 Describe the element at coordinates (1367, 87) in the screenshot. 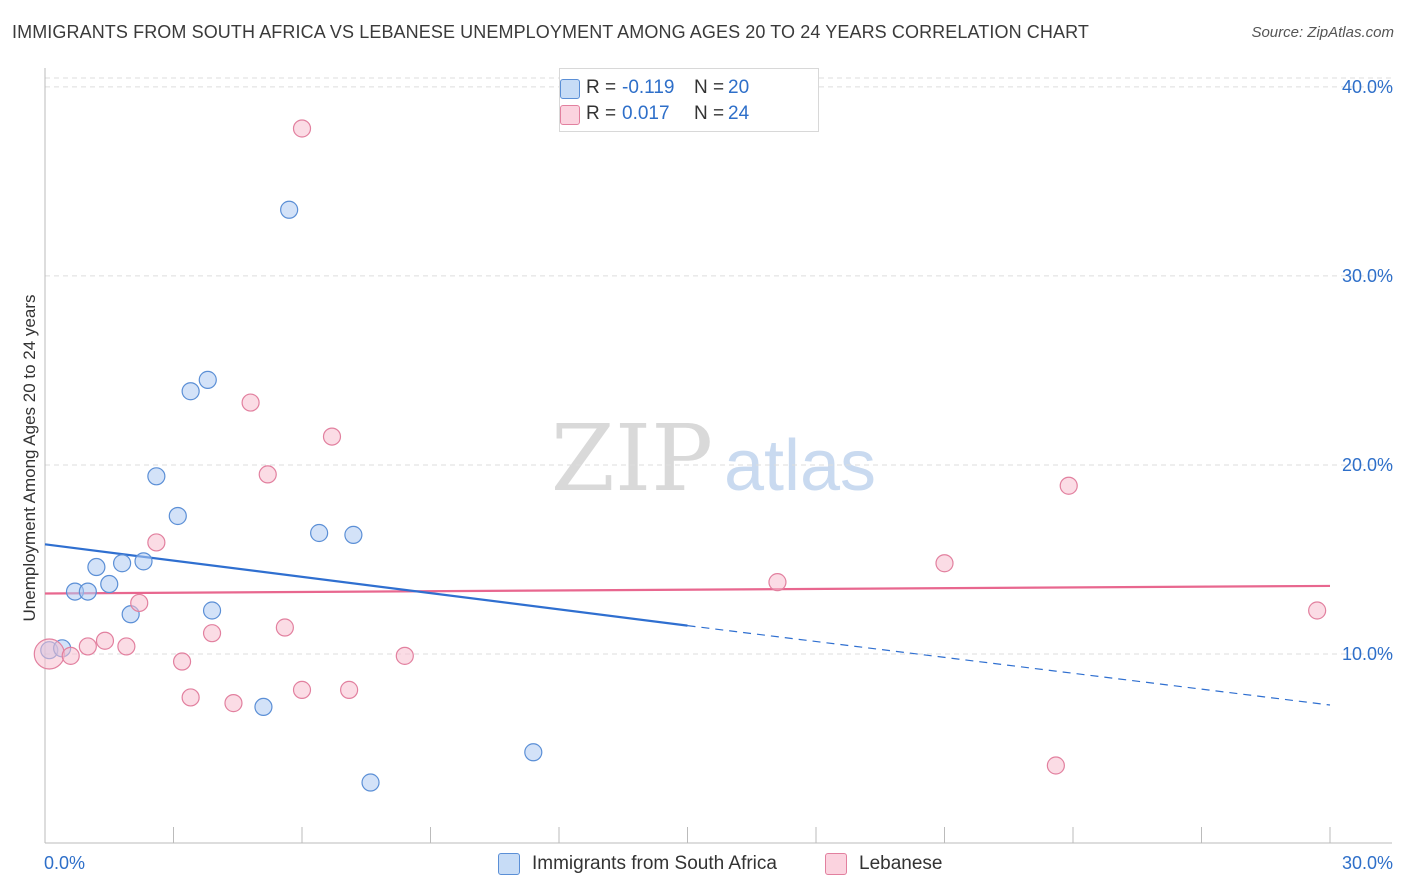

I see `y-tick-label: 40.0%` at that location.